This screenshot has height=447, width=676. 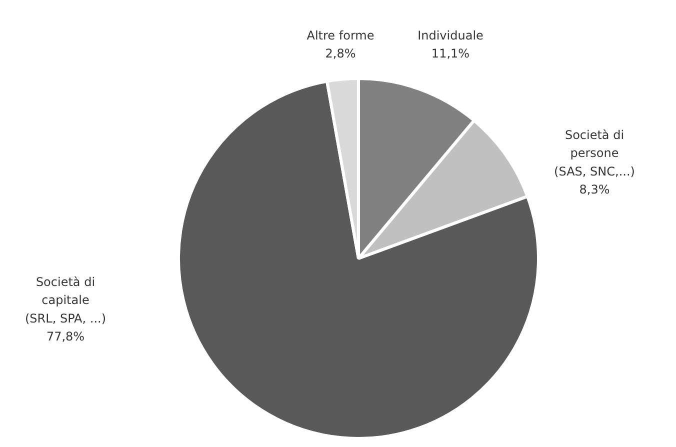 What do you see at coordinates (340, 35) in the screenshot?
I see `slice-label: Altre forme` at bounding box center [340, 35].